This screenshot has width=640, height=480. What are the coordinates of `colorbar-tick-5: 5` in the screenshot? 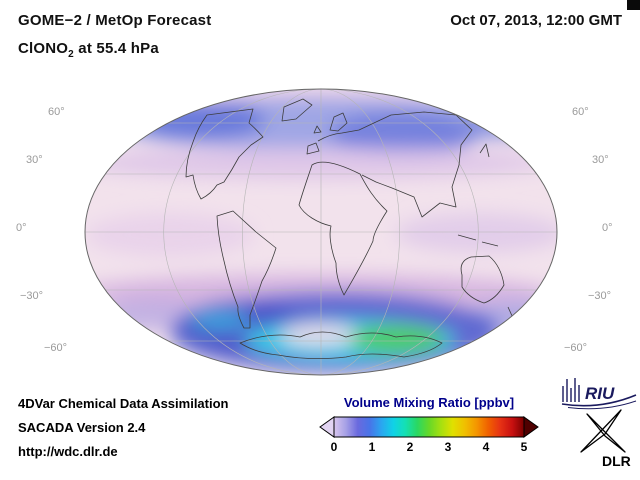 It's located at (524, 447).